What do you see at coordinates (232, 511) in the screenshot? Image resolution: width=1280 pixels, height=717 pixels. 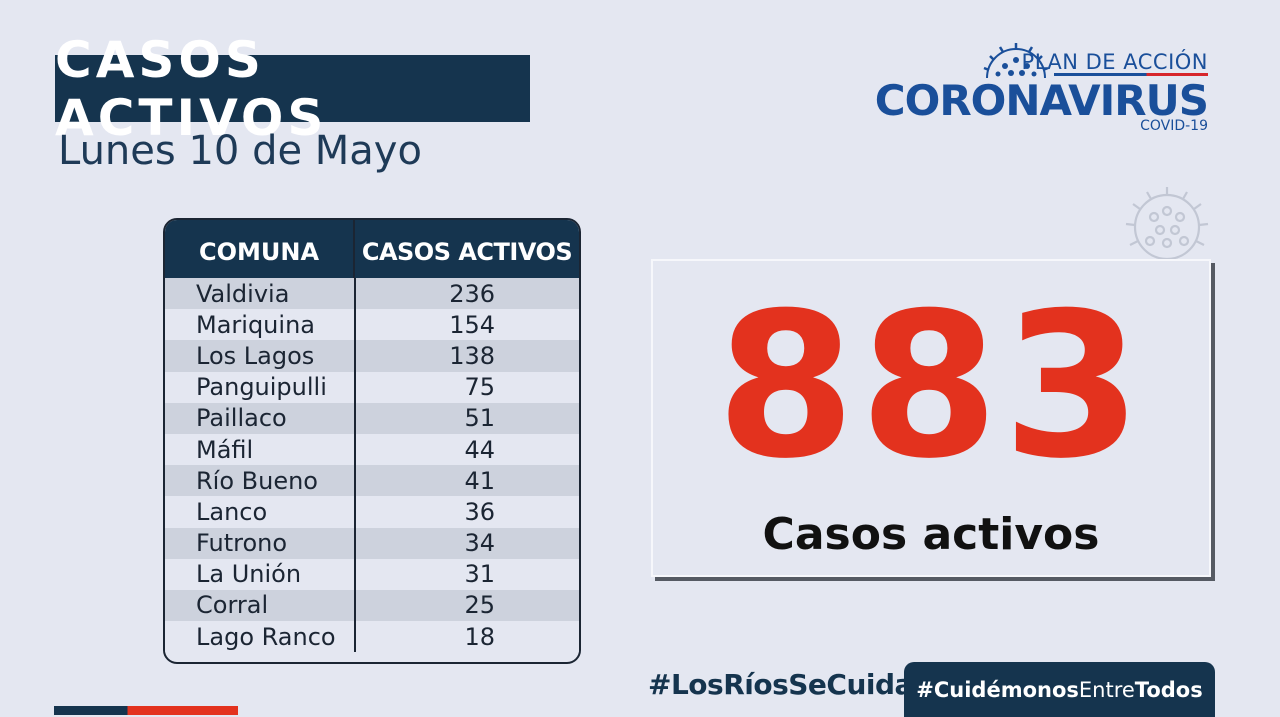 I see `cell-comuna: Lanco` at bounding box center [232, 511].